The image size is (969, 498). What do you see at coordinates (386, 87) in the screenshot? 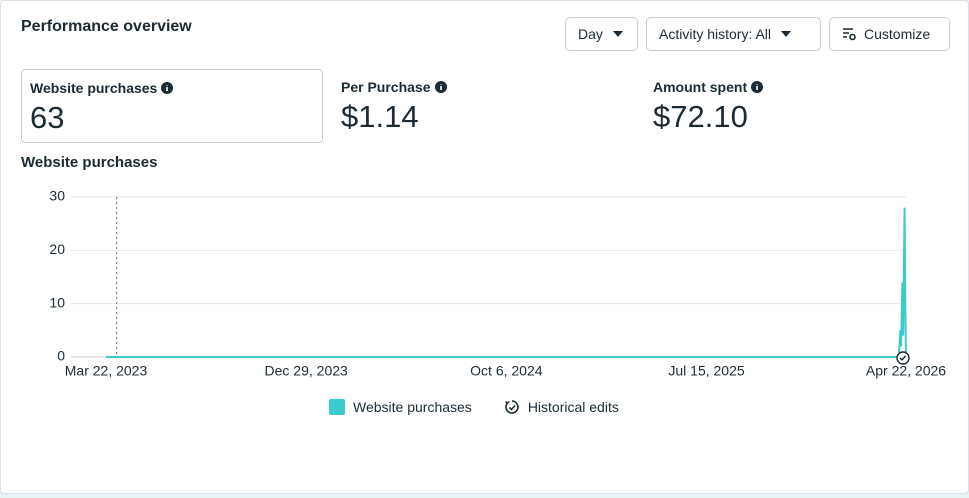
I see `metric-label: Per Purchase` at bounding box center [386, 87].